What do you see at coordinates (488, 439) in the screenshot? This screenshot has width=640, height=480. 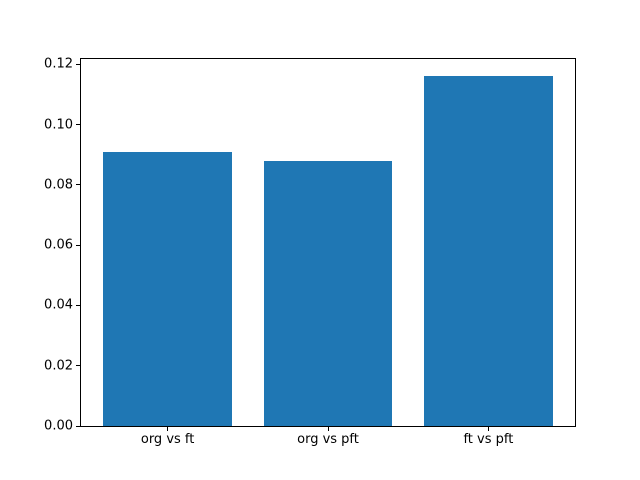 I see `x-tick-label: ft vs pft` at bounding box center [488, 439].